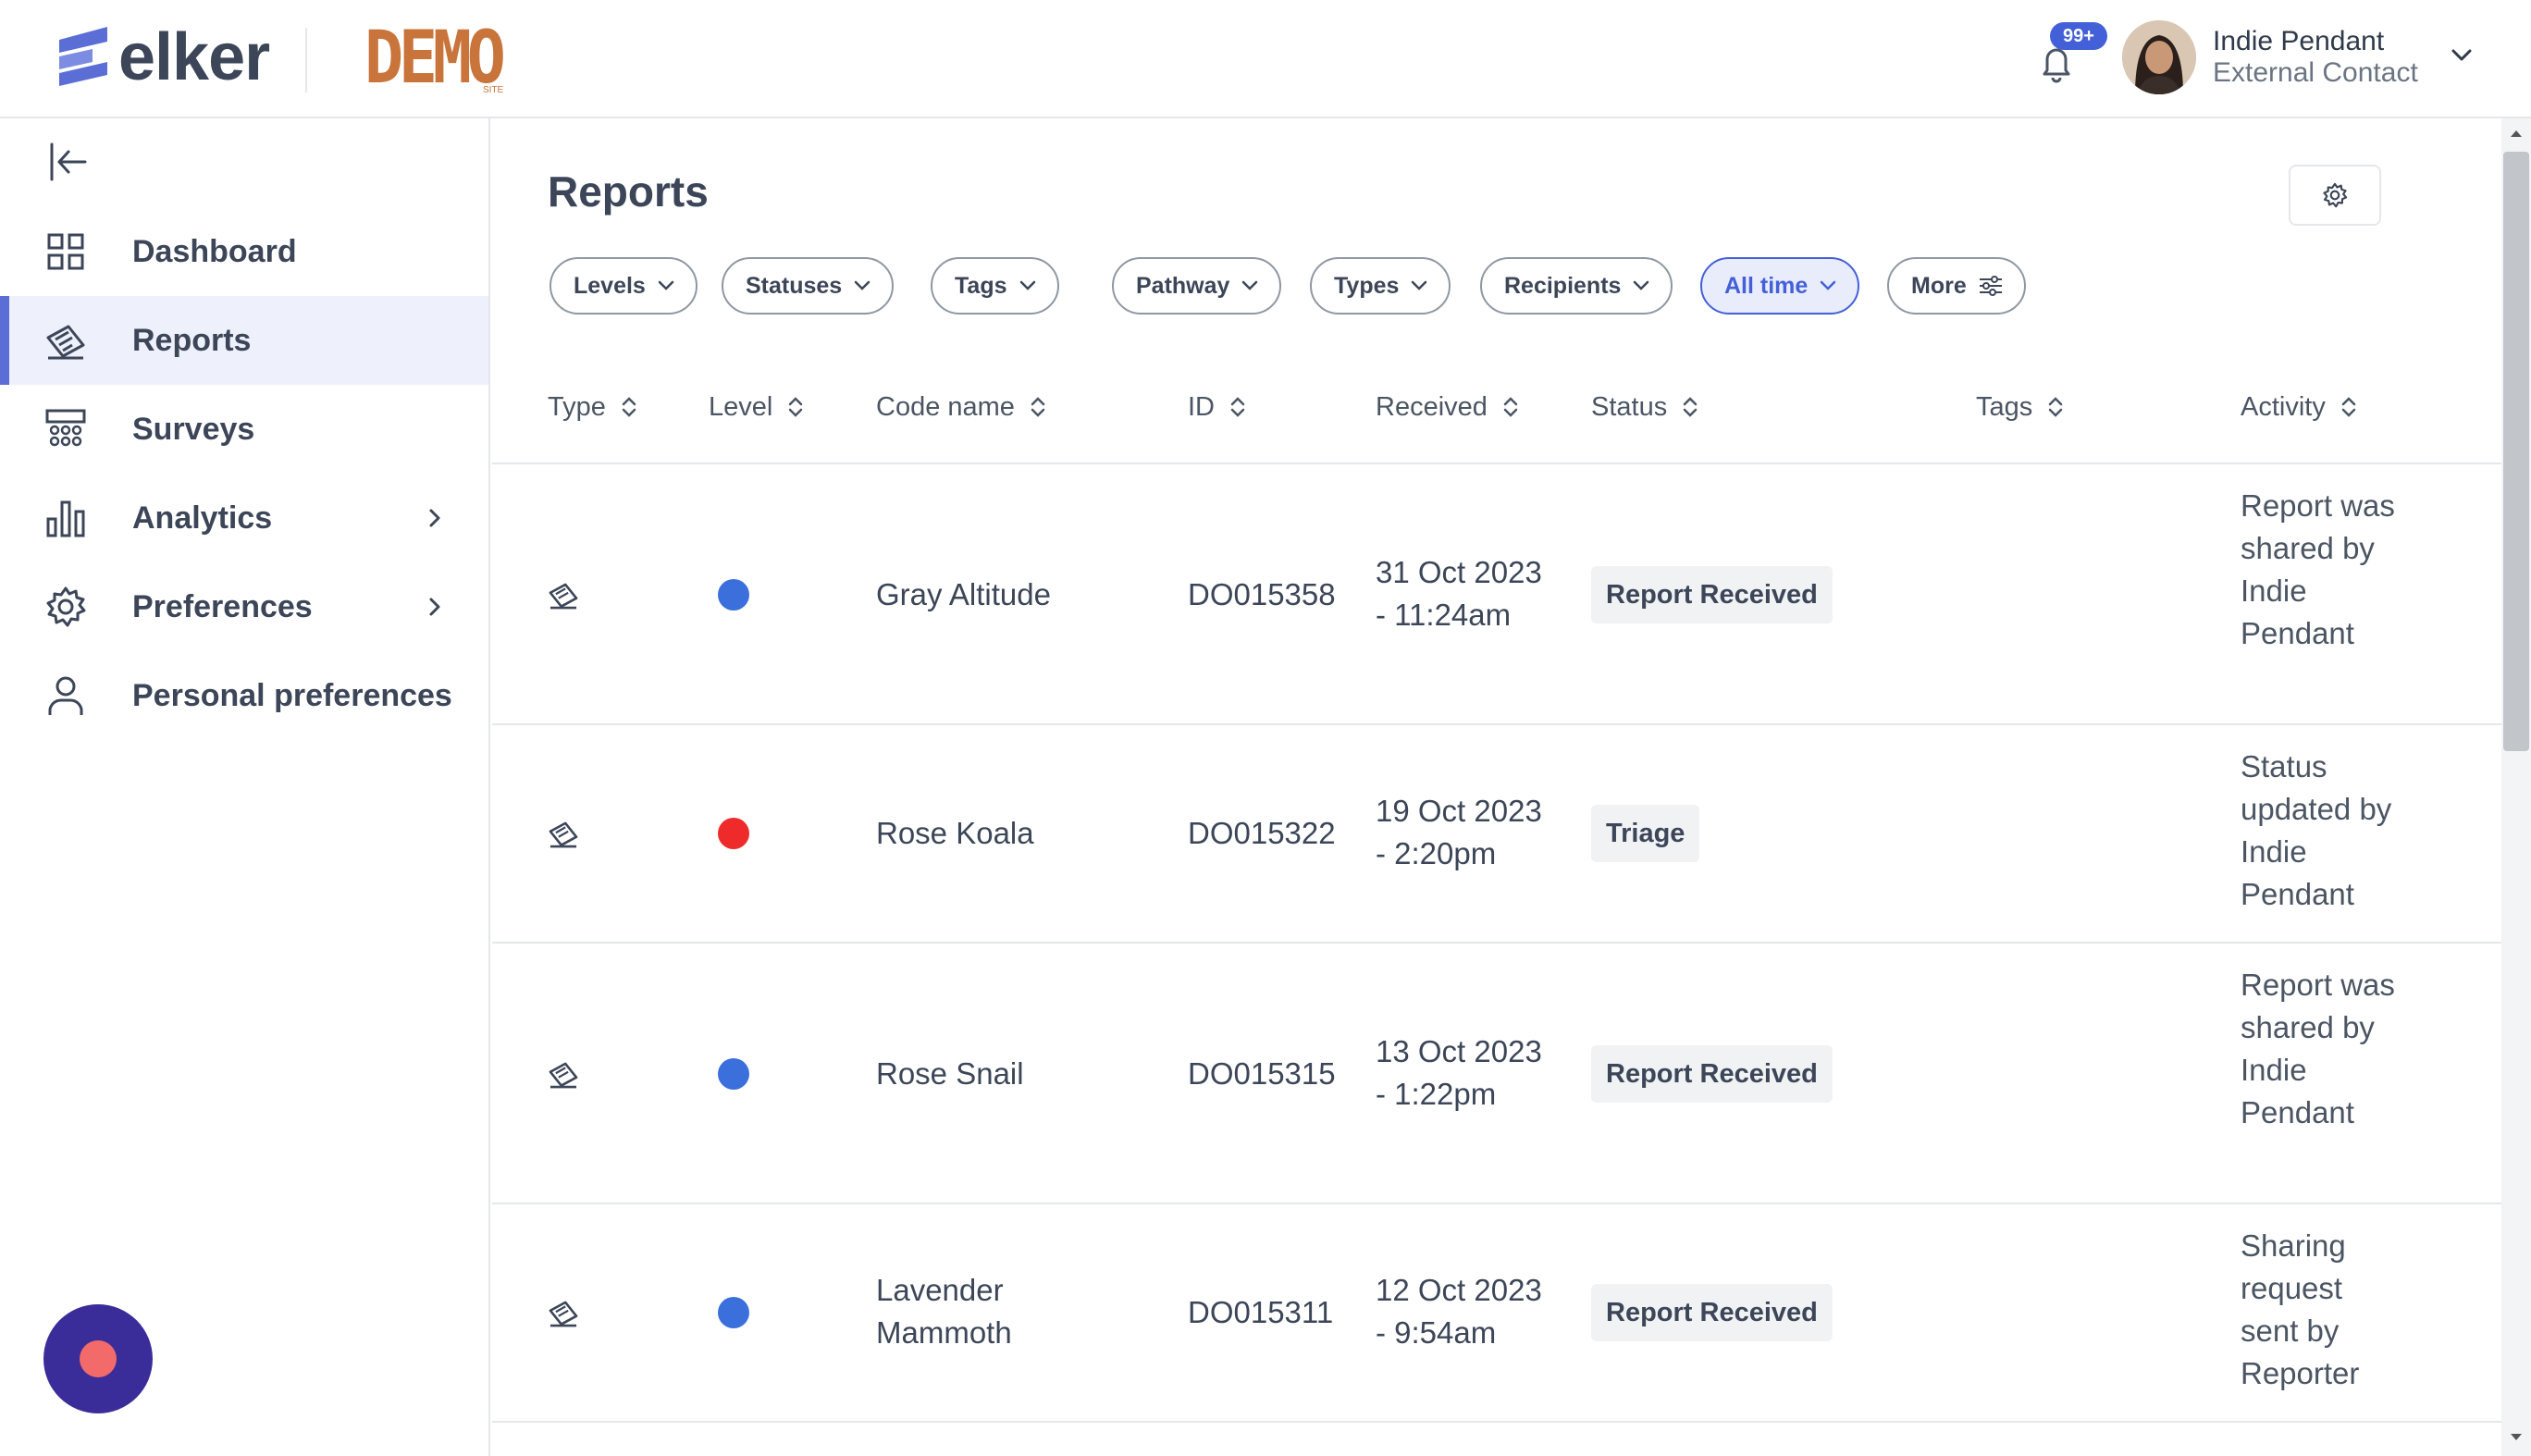 The width and height of the screenshot is (2531, 1456). What do you see at coordinates (292, 695) in the screenshot?
I see `sidebar-item-label: Personal preferences` at bounding box center [292, 695].